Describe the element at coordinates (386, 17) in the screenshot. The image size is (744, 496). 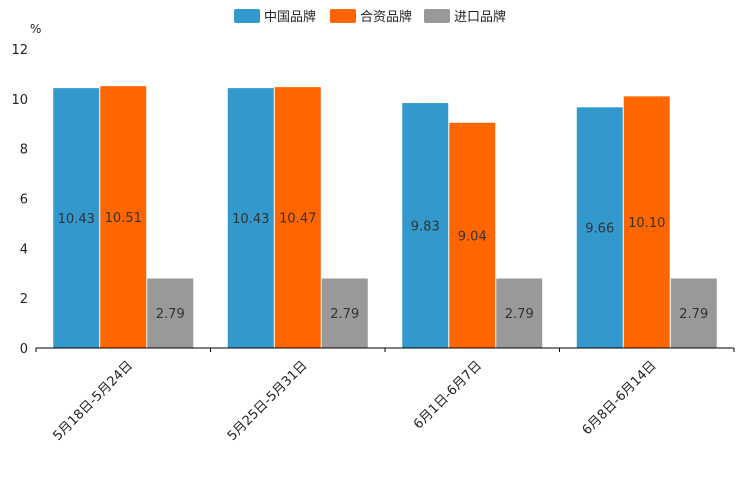
I see `legend-label: 合资品牌` at that location.